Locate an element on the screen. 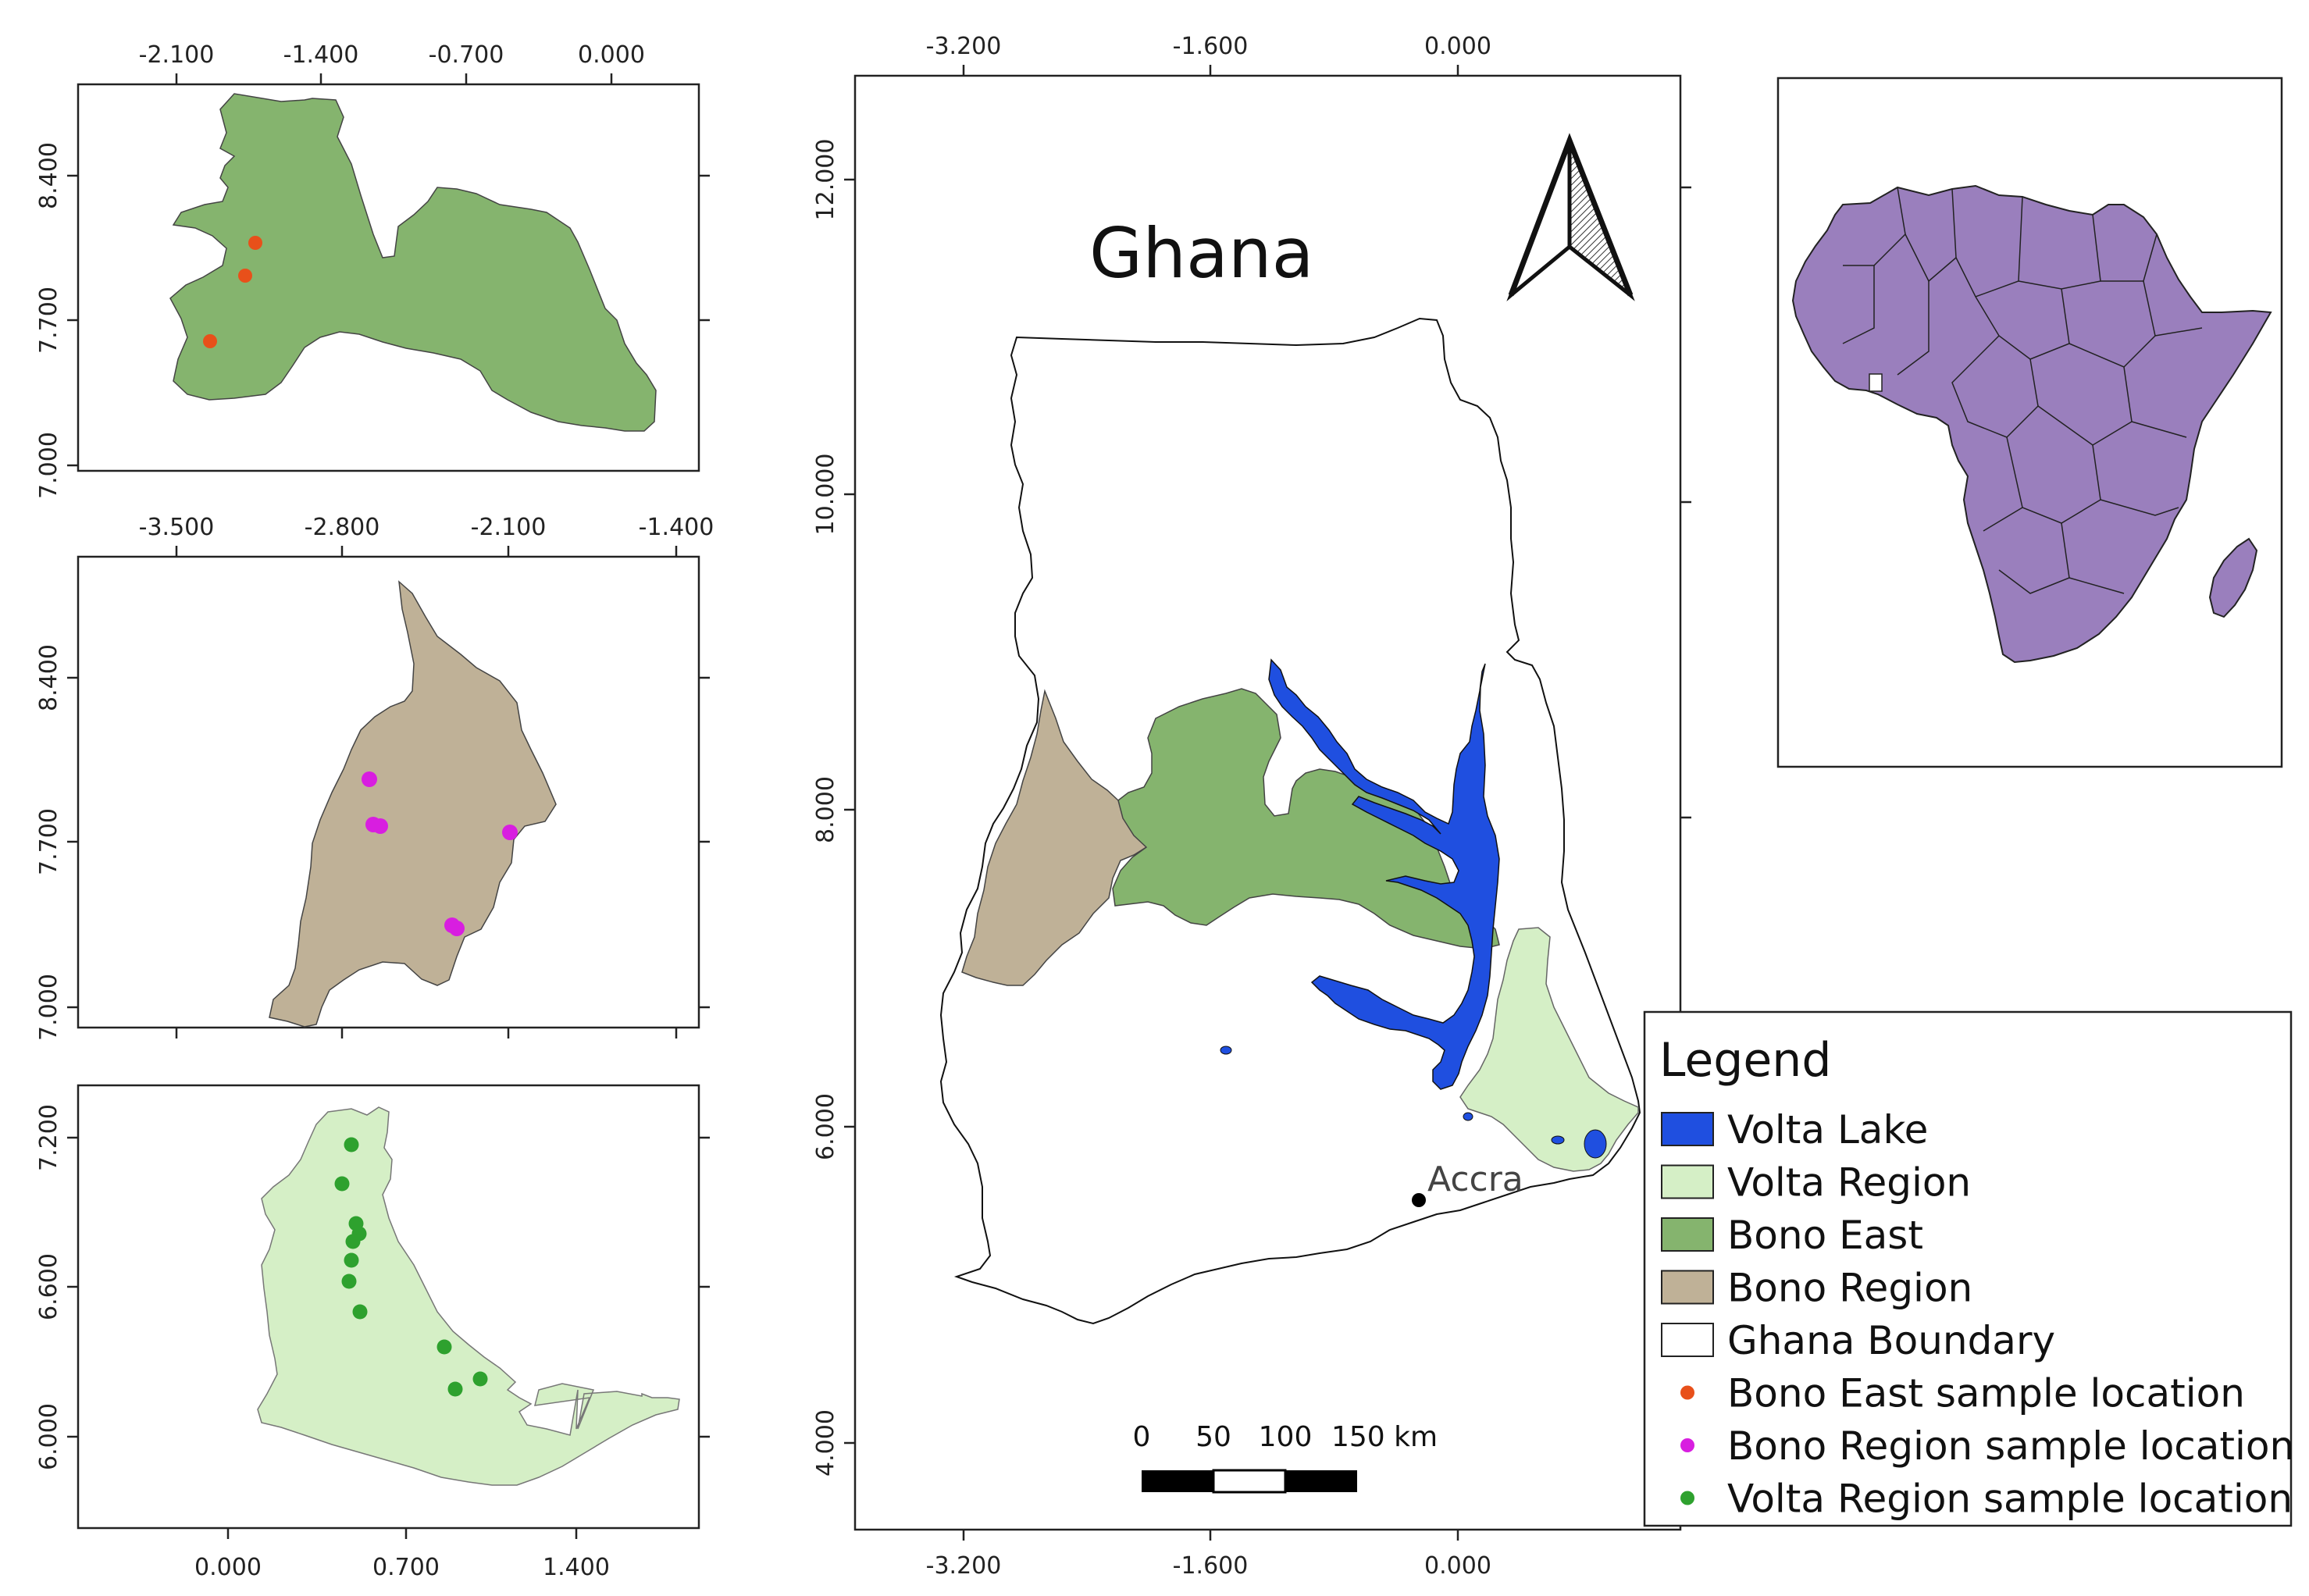 This screenshot has height=1596, width=2309. north-arrow-icon is located at coordinates (1570, 217).